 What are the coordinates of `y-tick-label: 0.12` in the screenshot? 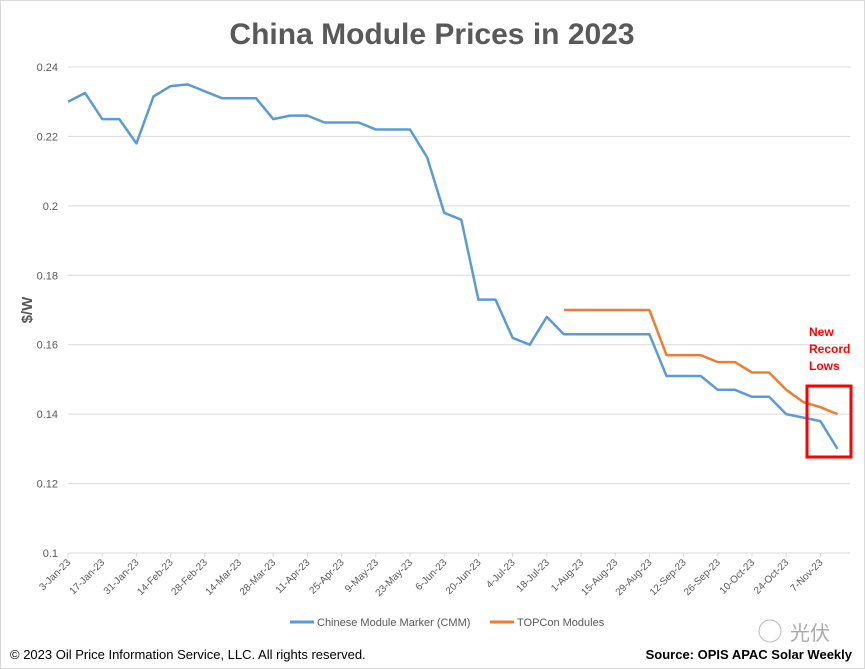 It's located at (47, 485).